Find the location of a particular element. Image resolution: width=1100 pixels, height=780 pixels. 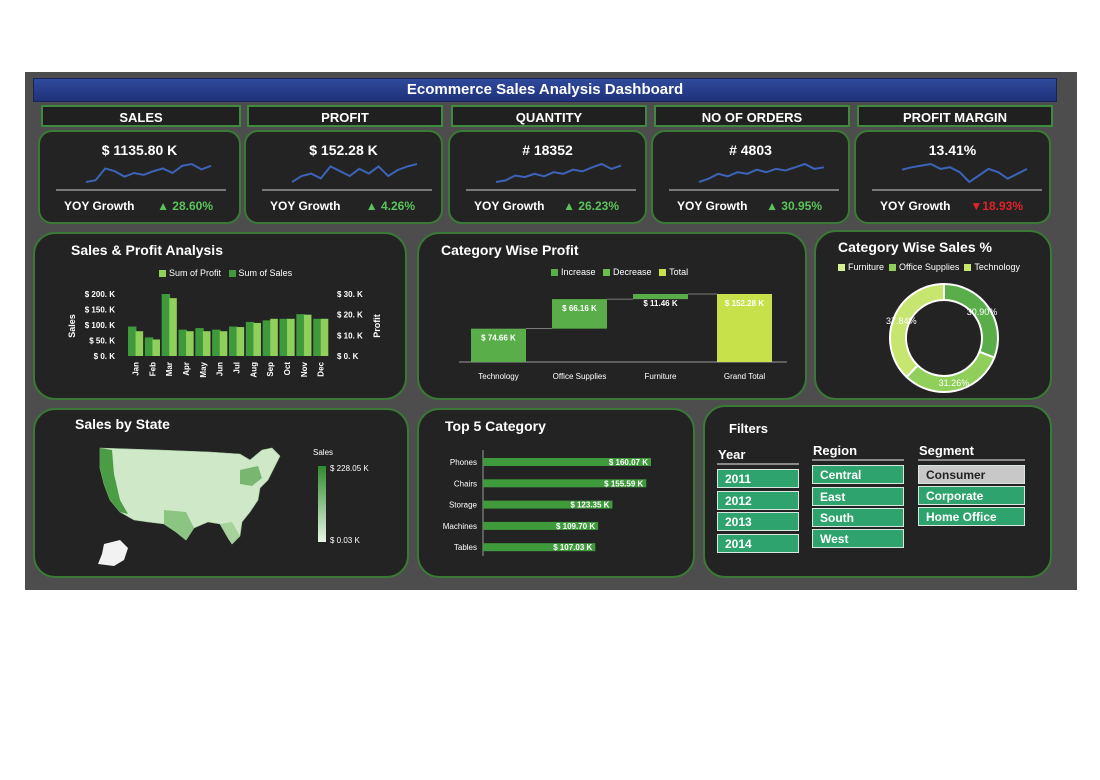

year-2013-button: 2013 is located at coordinates (758, 521).